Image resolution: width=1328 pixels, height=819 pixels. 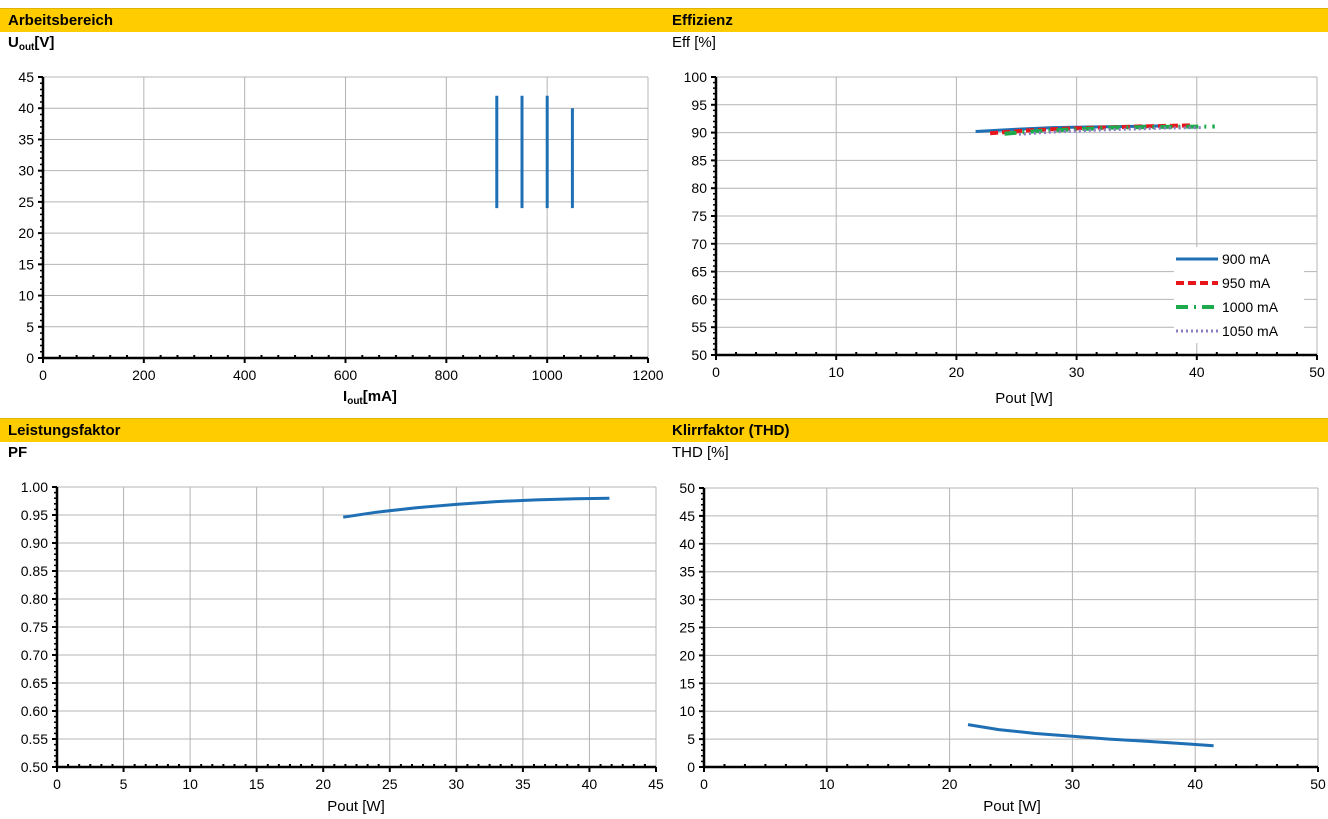 What do you see at coordinates (34, 627) in the screenshot?
I see `y-tick-label: 0.75` at bounding box center [34, 627].